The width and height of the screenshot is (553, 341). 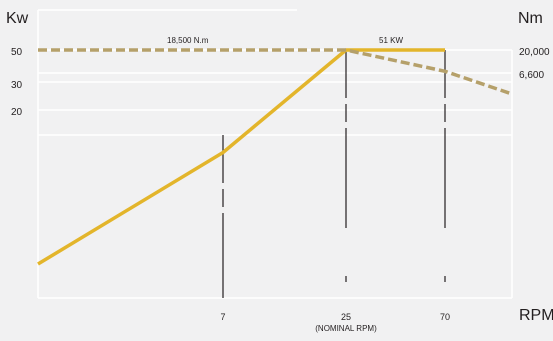 I want to click on torque-axis-label: Nm, so click(x=530, y=18).